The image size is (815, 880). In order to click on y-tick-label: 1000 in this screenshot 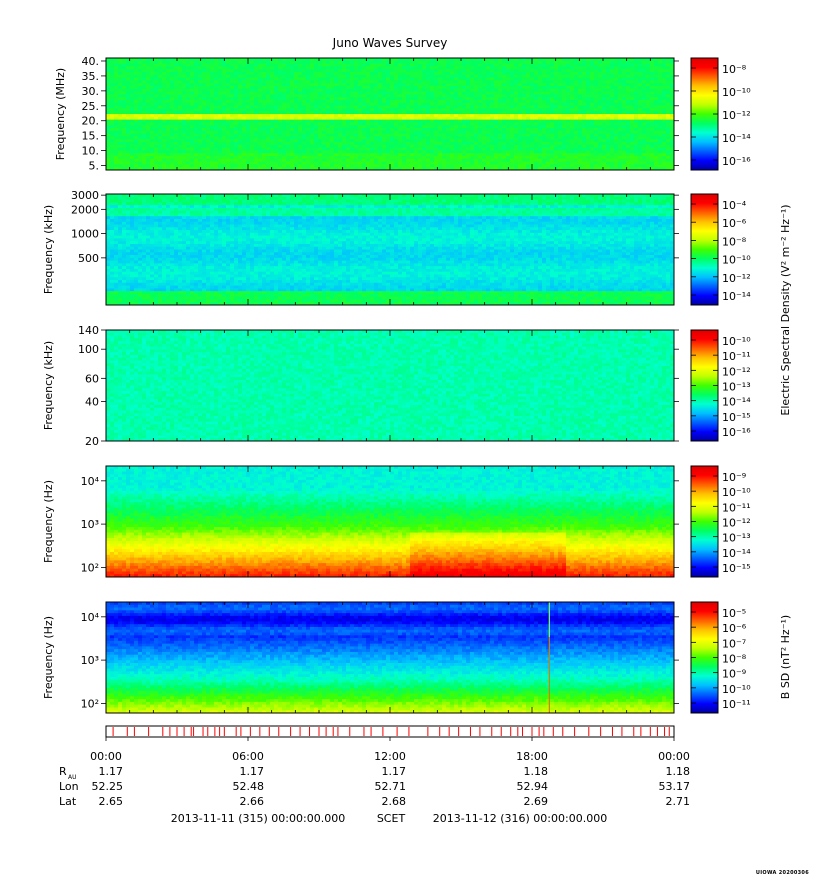, I will do `click(85, 234)`.